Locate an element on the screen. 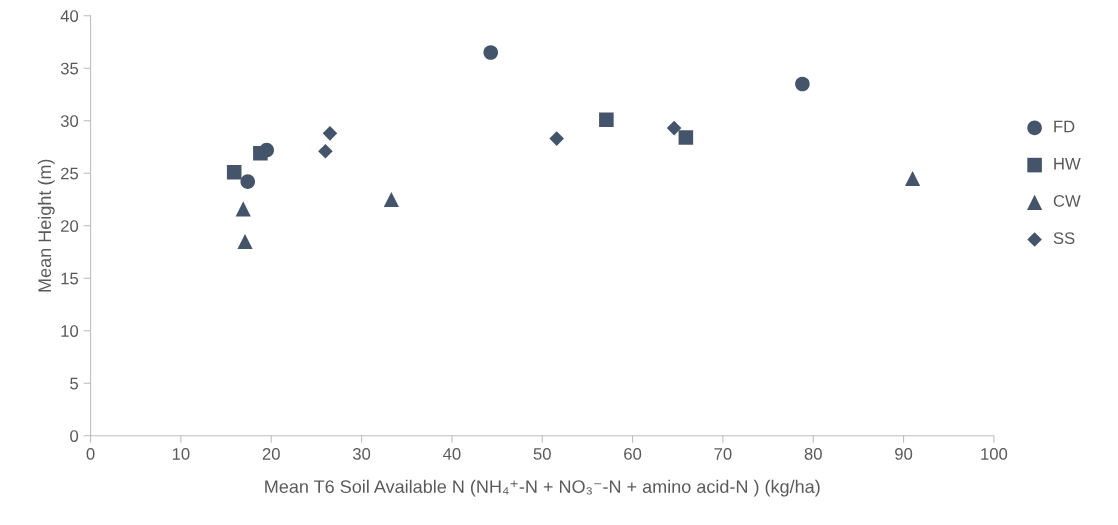  x-tick-label: 20 is located at coordinates (271, 454).